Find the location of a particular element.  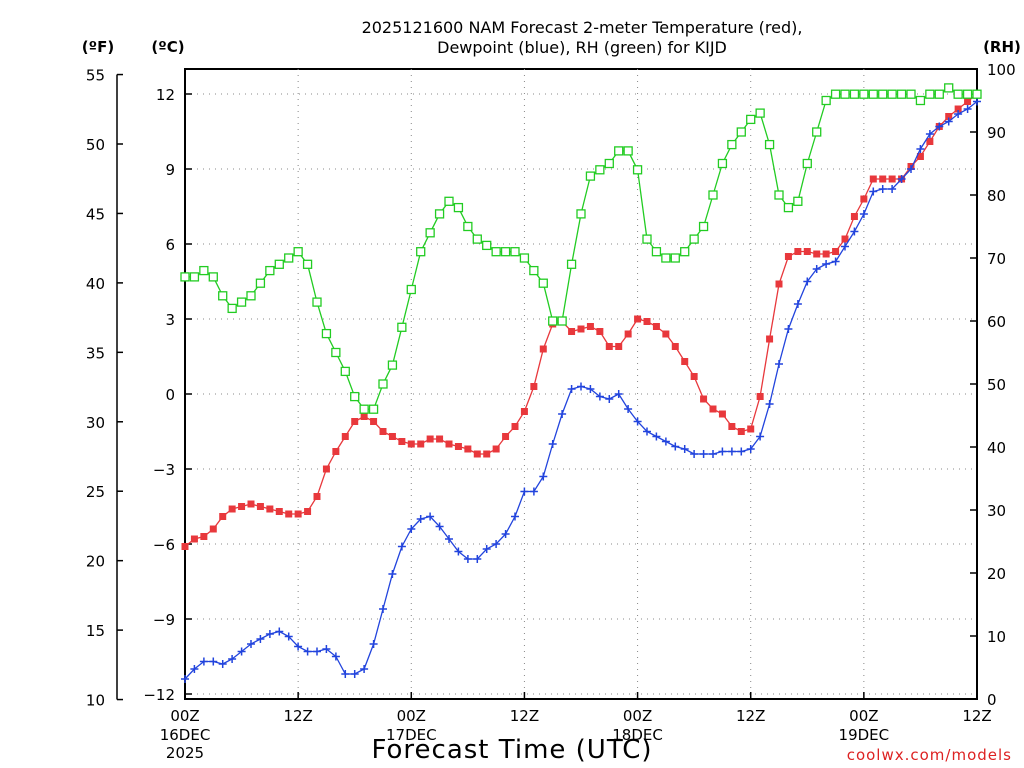

celsius-tick-label: 12 is located at coordinates (165, 95).